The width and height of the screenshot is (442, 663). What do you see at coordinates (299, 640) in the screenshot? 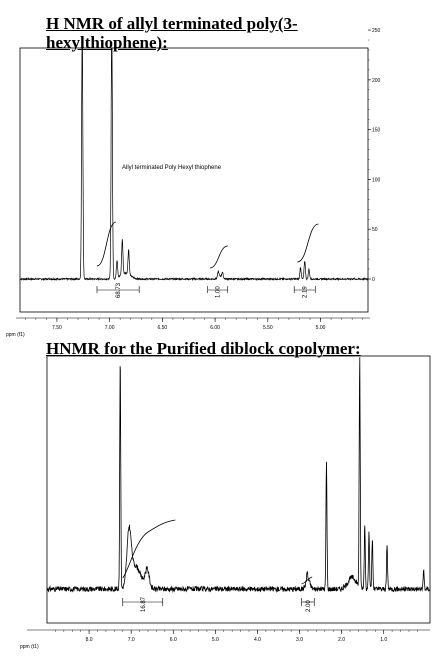
I see `x-tick-label: 3.0` at bounding box center [299, 640].